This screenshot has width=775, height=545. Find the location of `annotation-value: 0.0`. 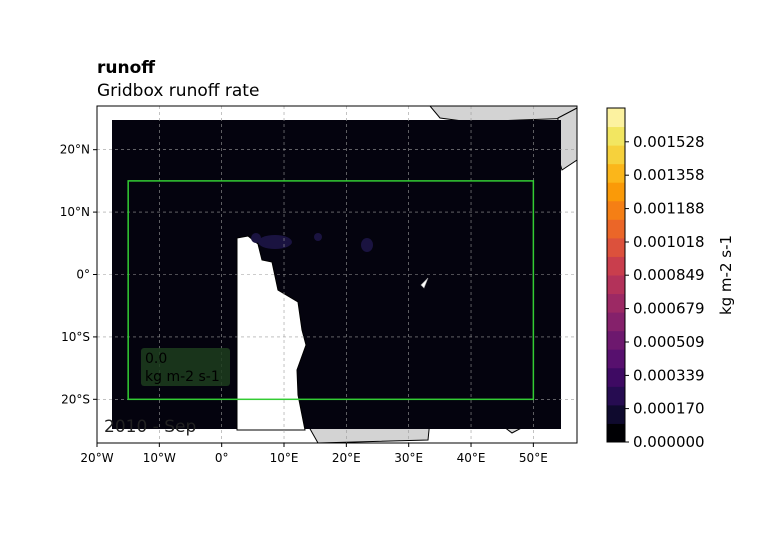

annotation-value: 0.0 is located at coordinates (156, 359).